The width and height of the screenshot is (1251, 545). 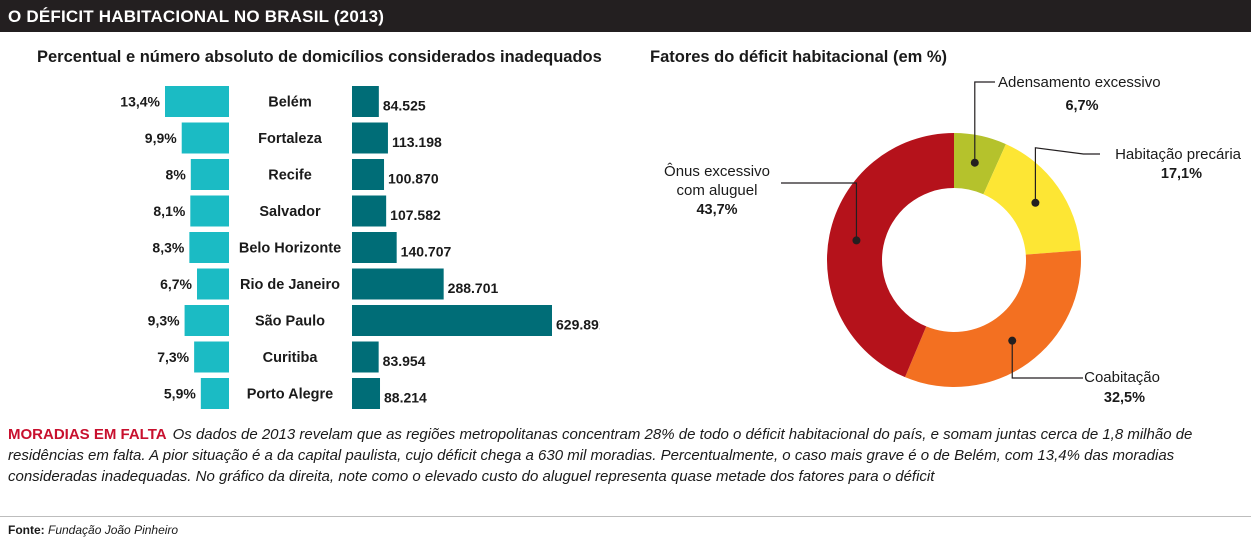 I want to click on percent-label: 9,3%, so click(x=164, y=321).